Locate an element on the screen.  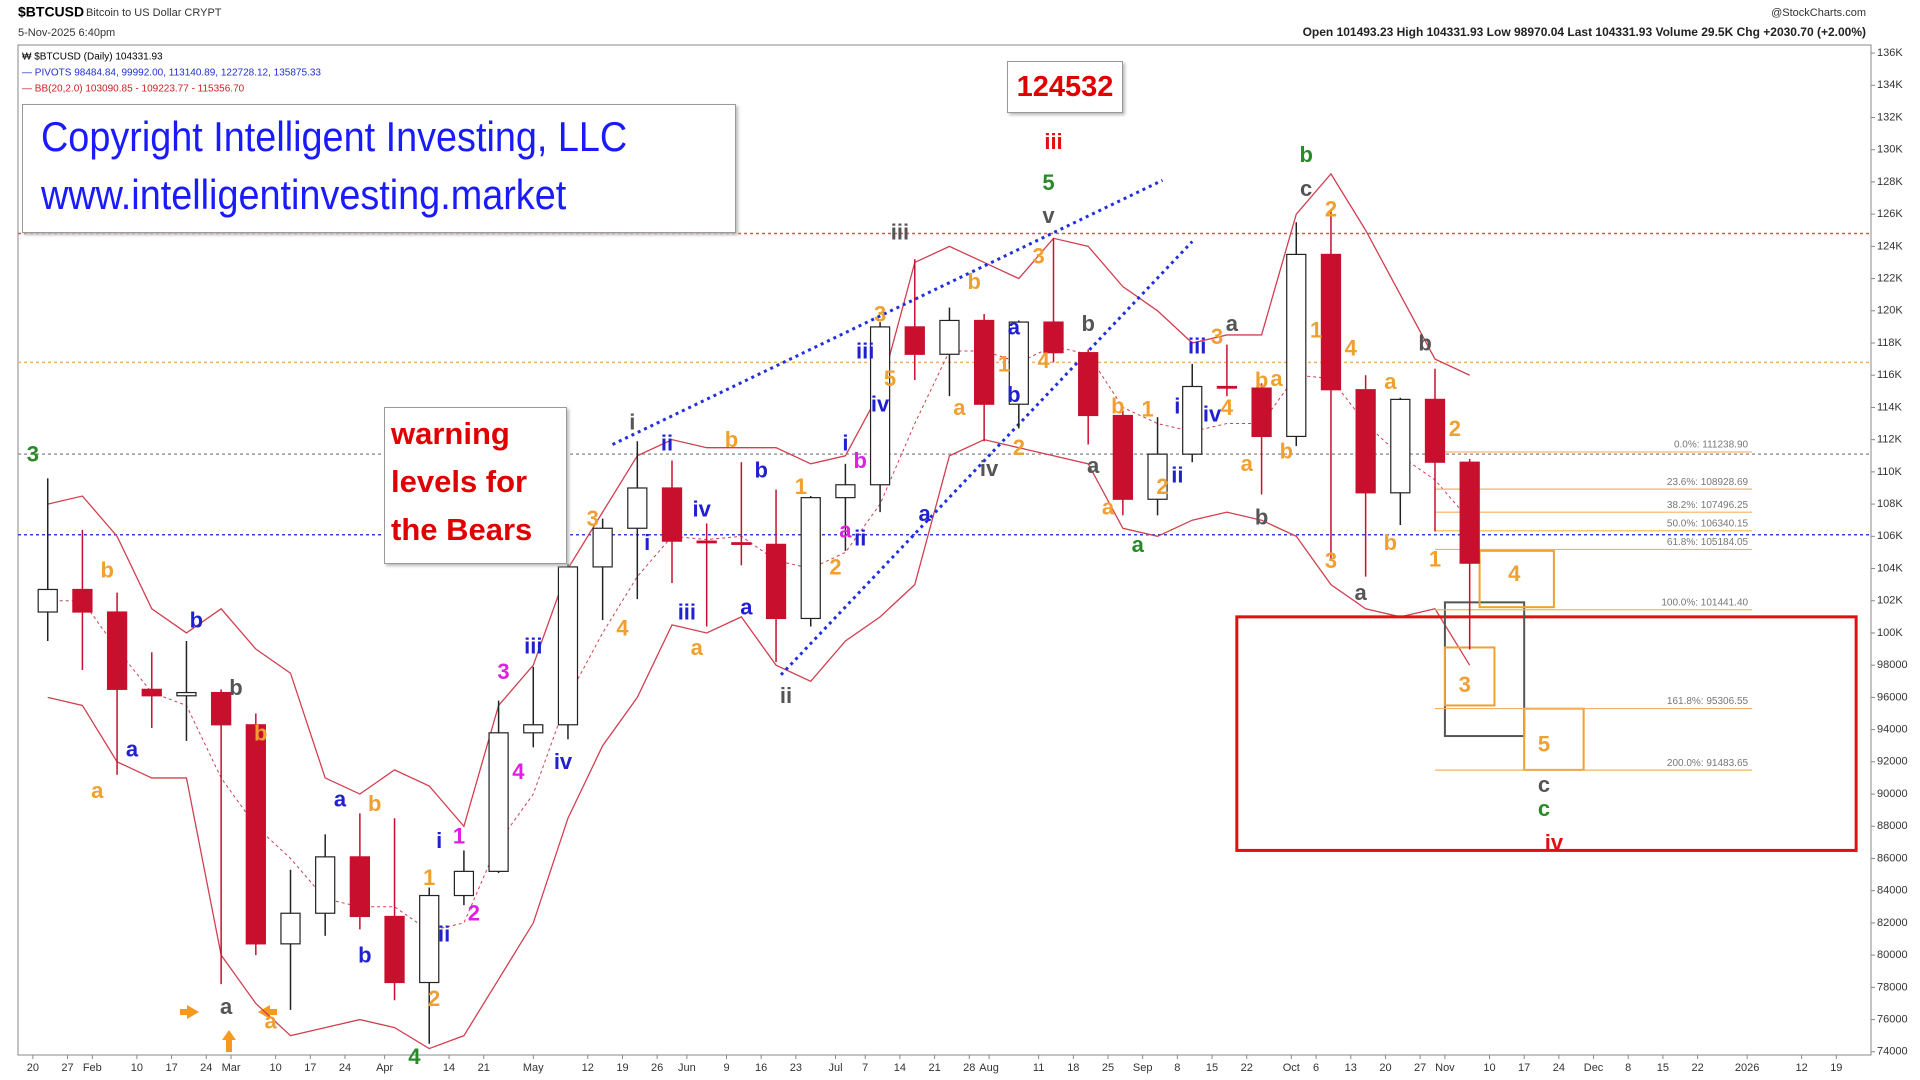
source: @StockCharts.com is located at coordinates (1818, 13).